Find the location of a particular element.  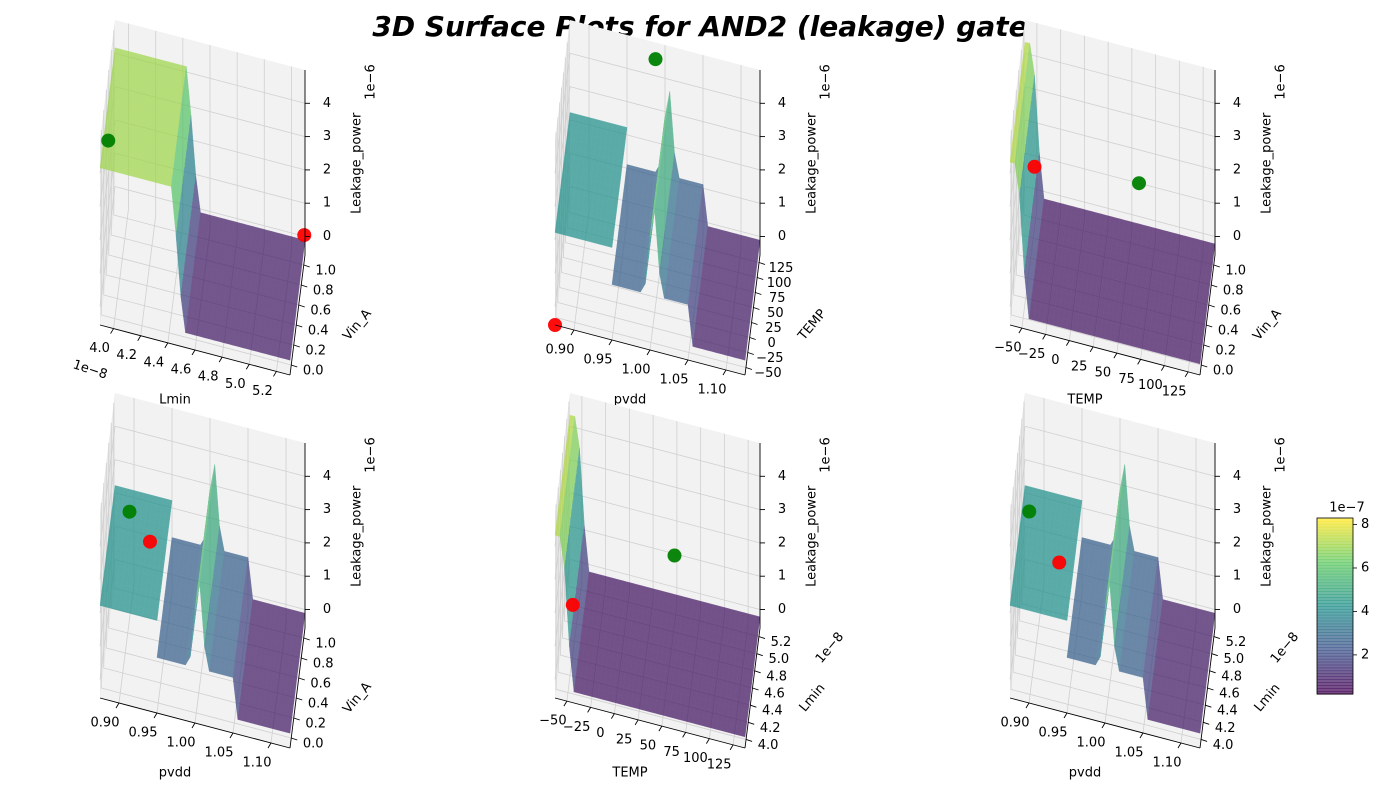

surface-mesh is located at coordinates (657, 226).